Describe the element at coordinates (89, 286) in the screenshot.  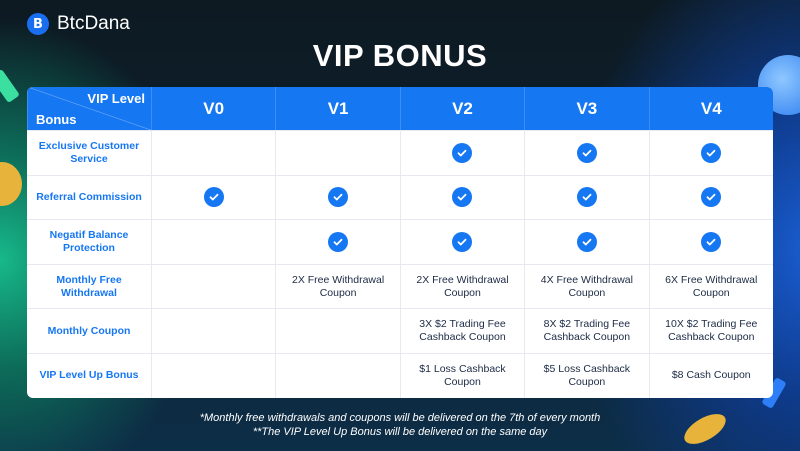
I see `bonus-name: Monthly Free Withdrawal` at that location.